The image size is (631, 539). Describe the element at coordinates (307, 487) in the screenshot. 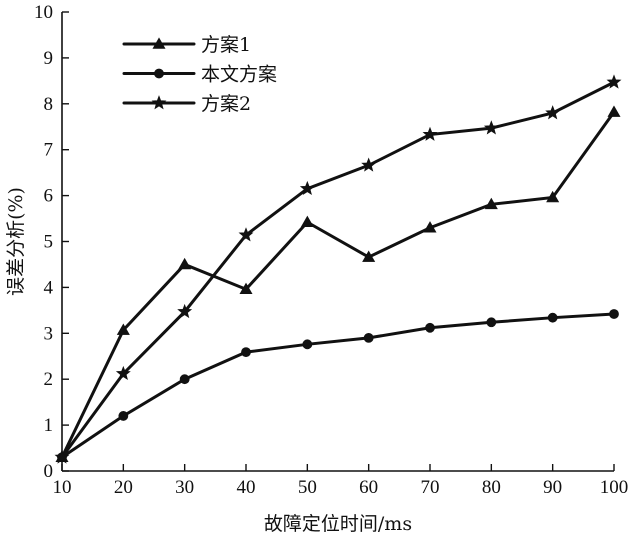

I see `x-tick-label: 50` at that location.